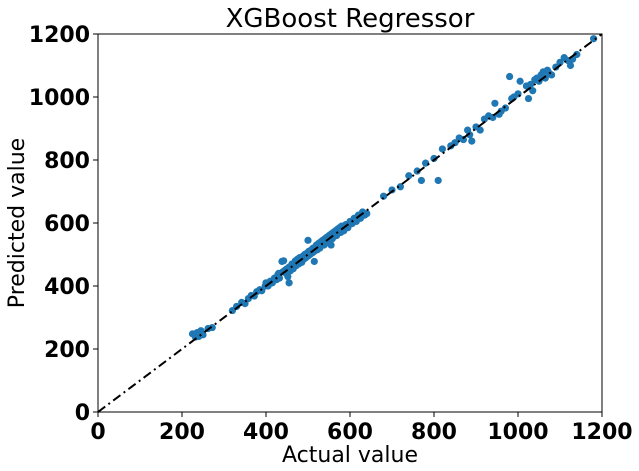  Describe the element at coordinates (67, 350) in the screenshot. I see `y-tick-label: 200` at that location.